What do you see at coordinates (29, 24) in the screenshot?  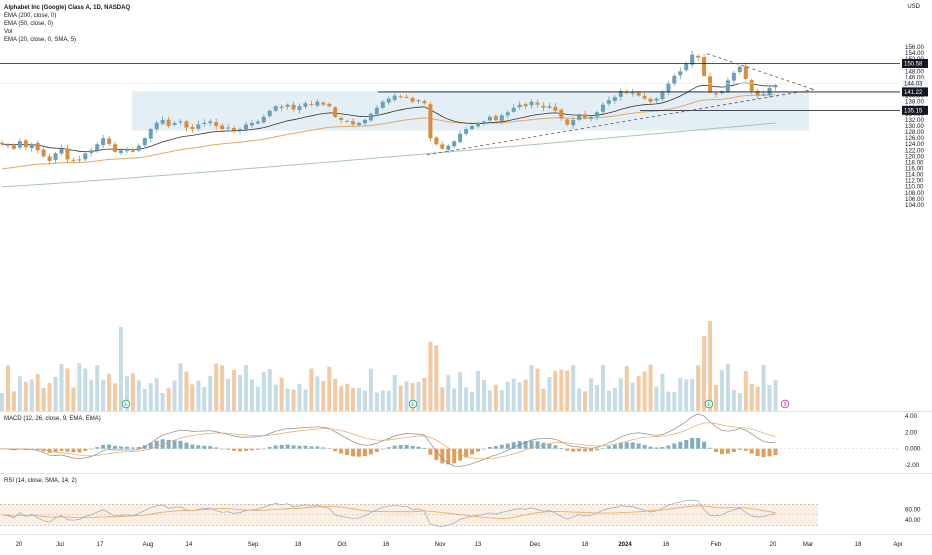 I see `legend-ema50: EMA (50, close, 0)` at bounding box center [29, 24].